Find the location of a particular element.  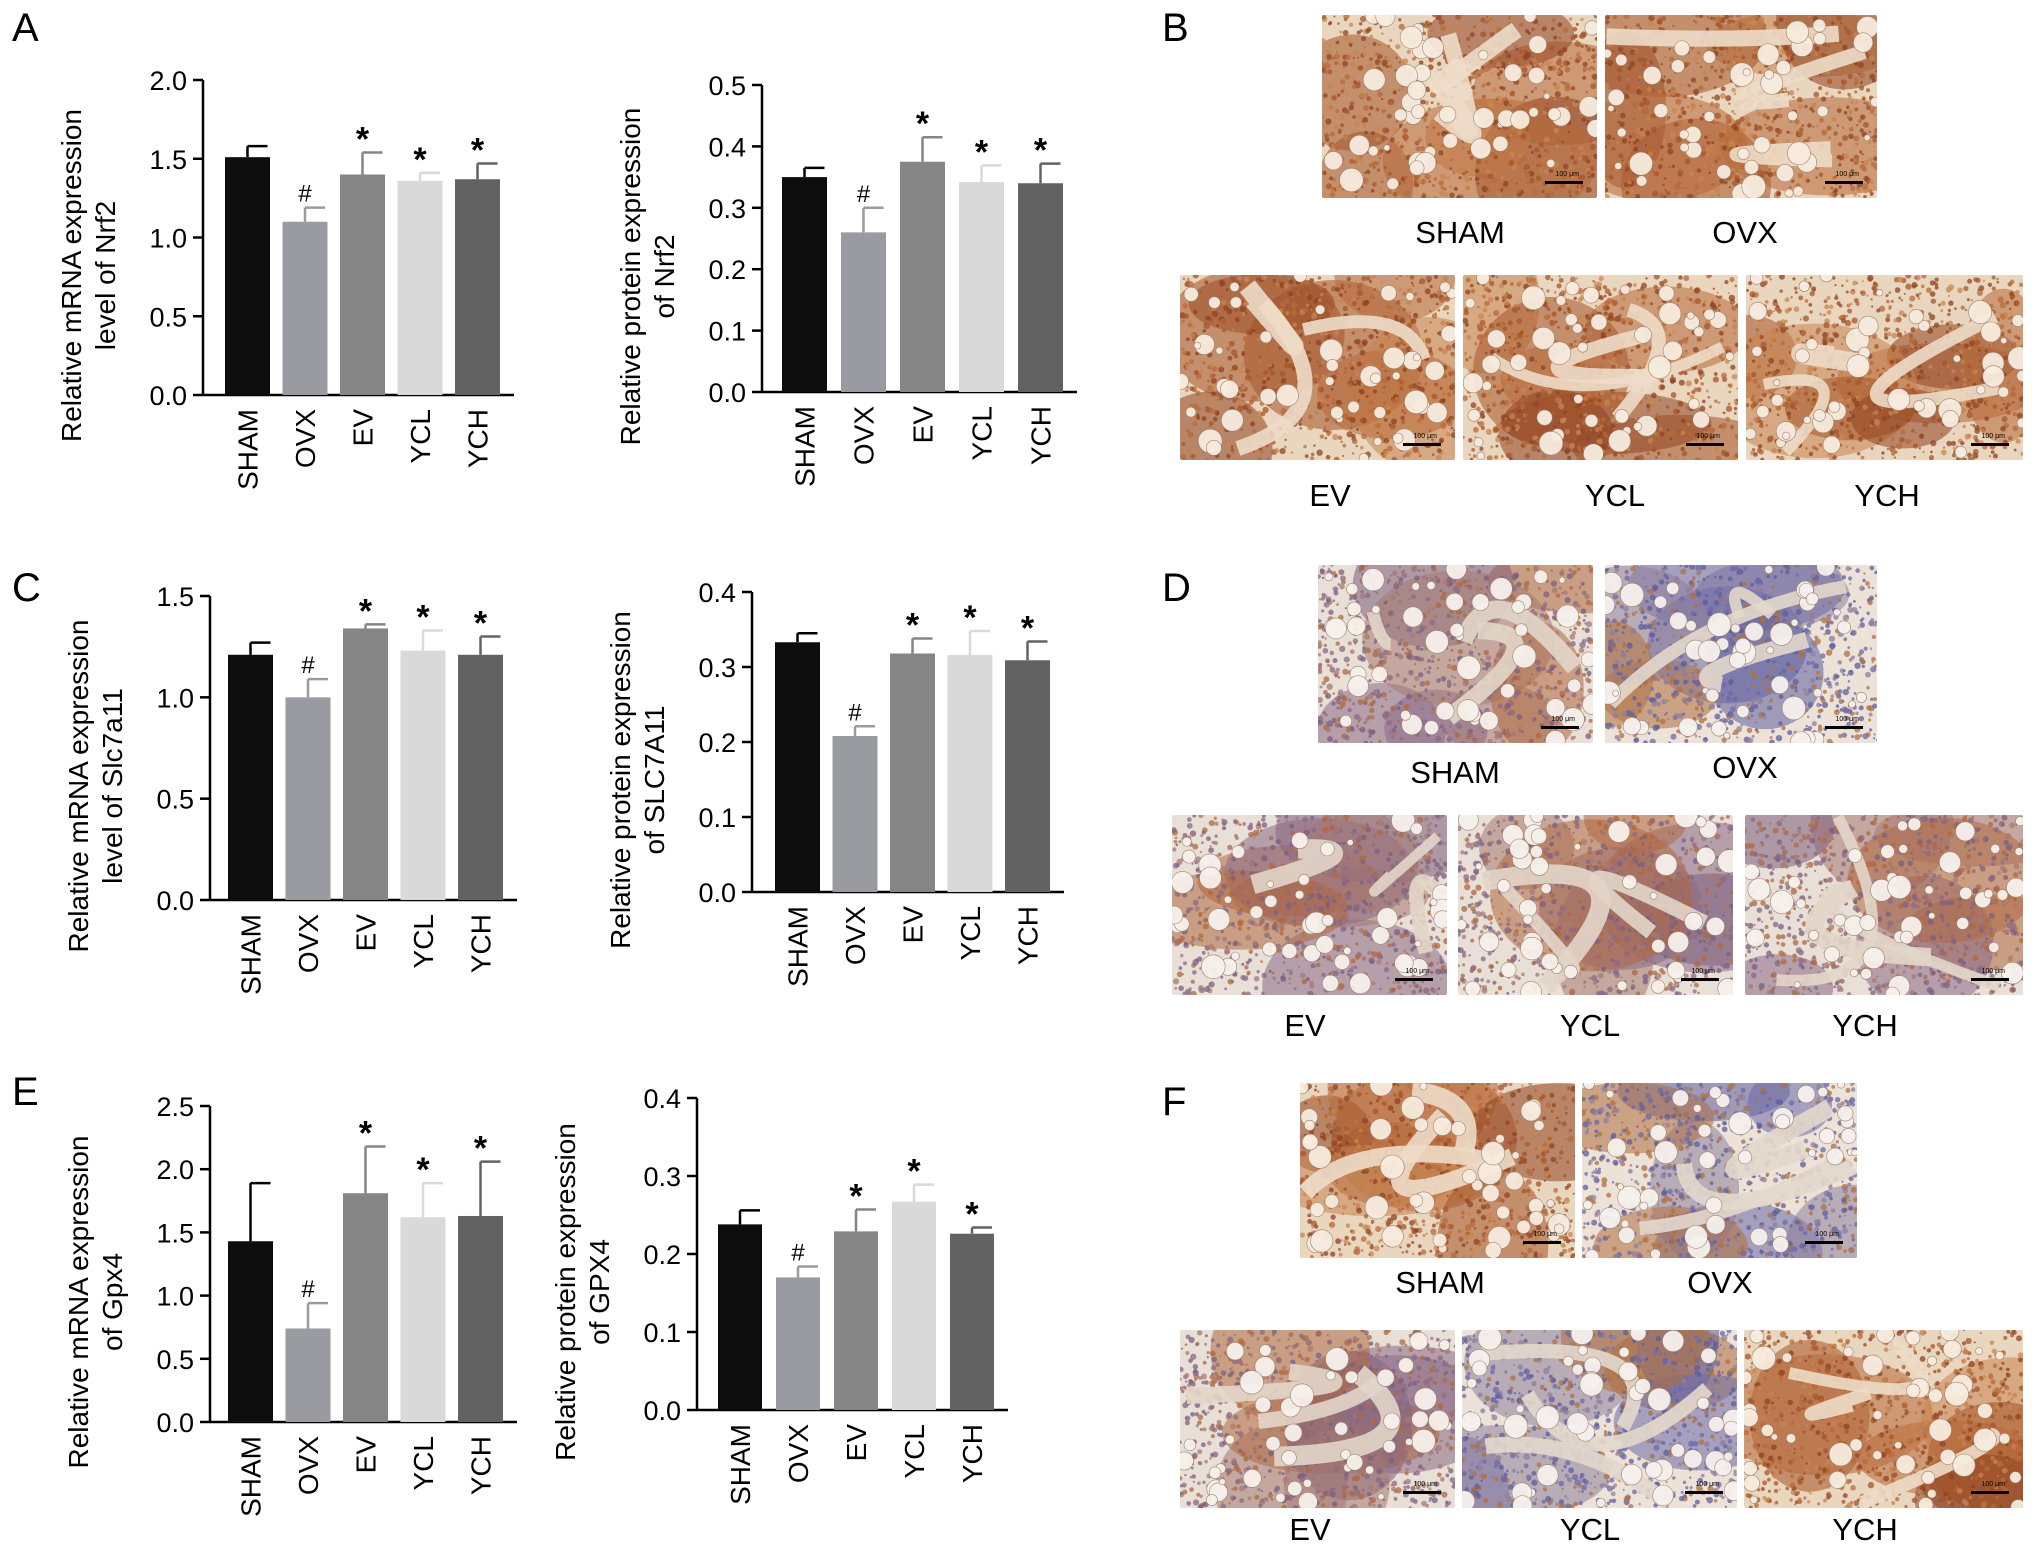

y-tick-label: 2.0 is located at coordinates (168, 81).